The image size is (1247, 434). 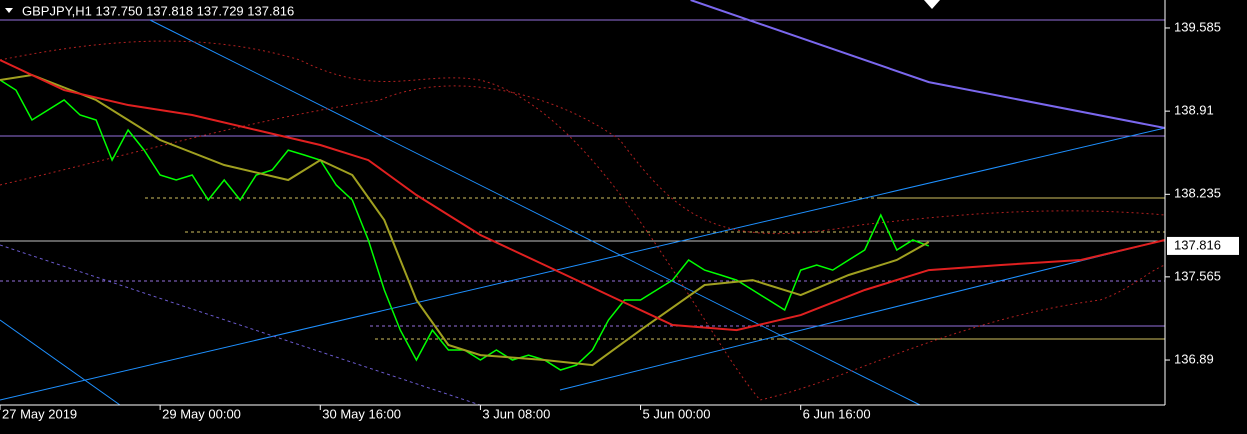 I want to click on x-tick-label: 30 May 16:00, so click(x=361, y=413).